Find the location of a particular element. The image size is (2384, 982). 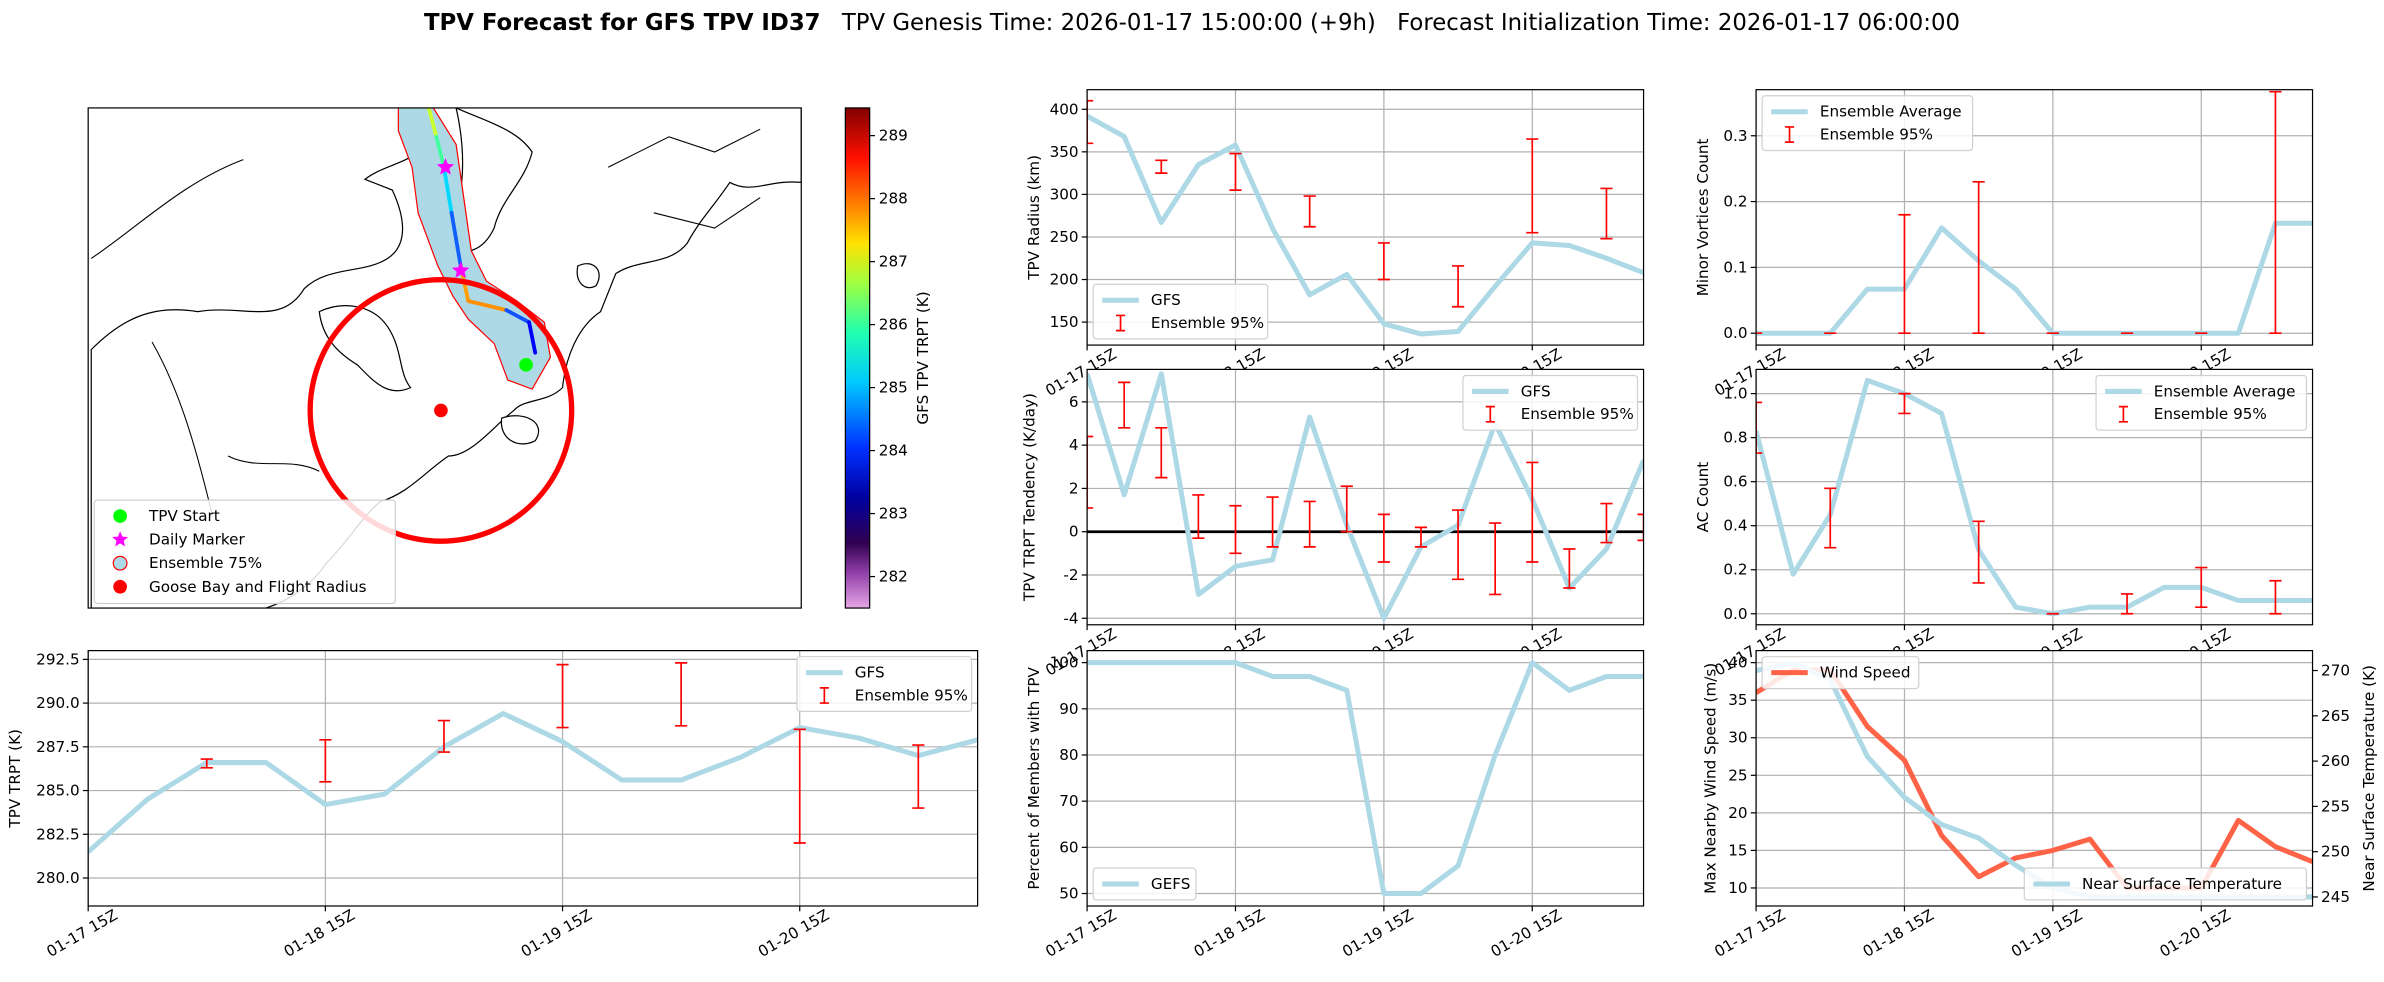

goose-bay is located at coordinates (441, 410).